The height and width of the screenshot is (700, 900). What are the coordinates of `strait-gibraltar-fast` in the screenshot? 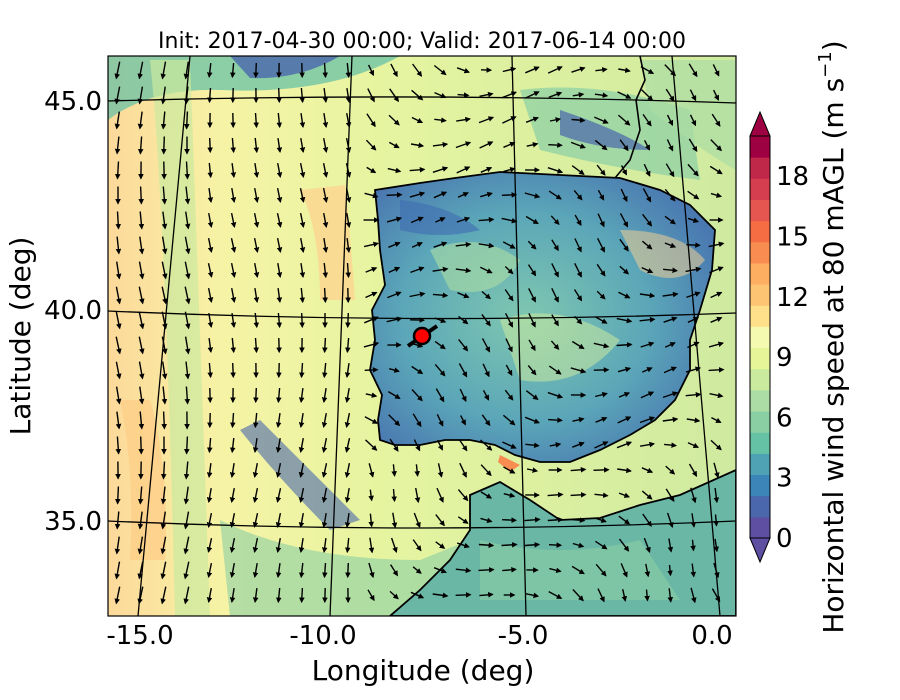 It's located at (509, 463).